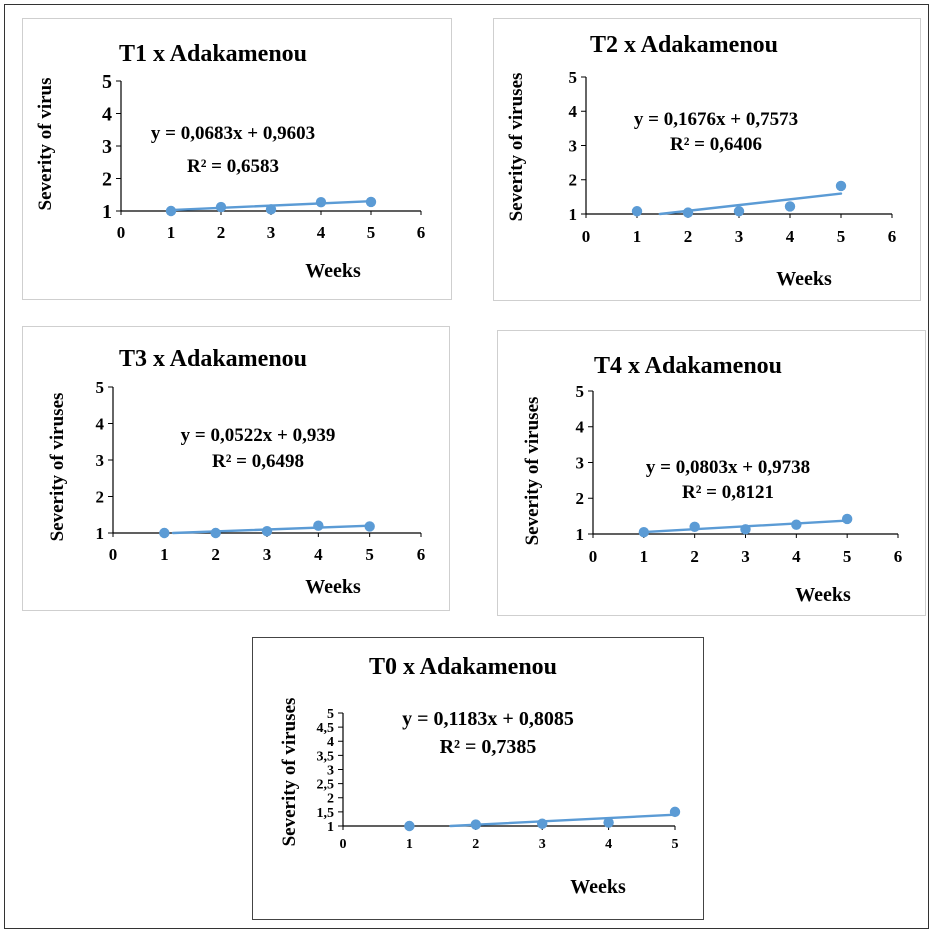 This screenshot has height=935, width=935. What do you see at coordinates (213, 54) in the screenshot?
I see `chart-title: T1 x Adakamenou` at bounding box center [213, 54].